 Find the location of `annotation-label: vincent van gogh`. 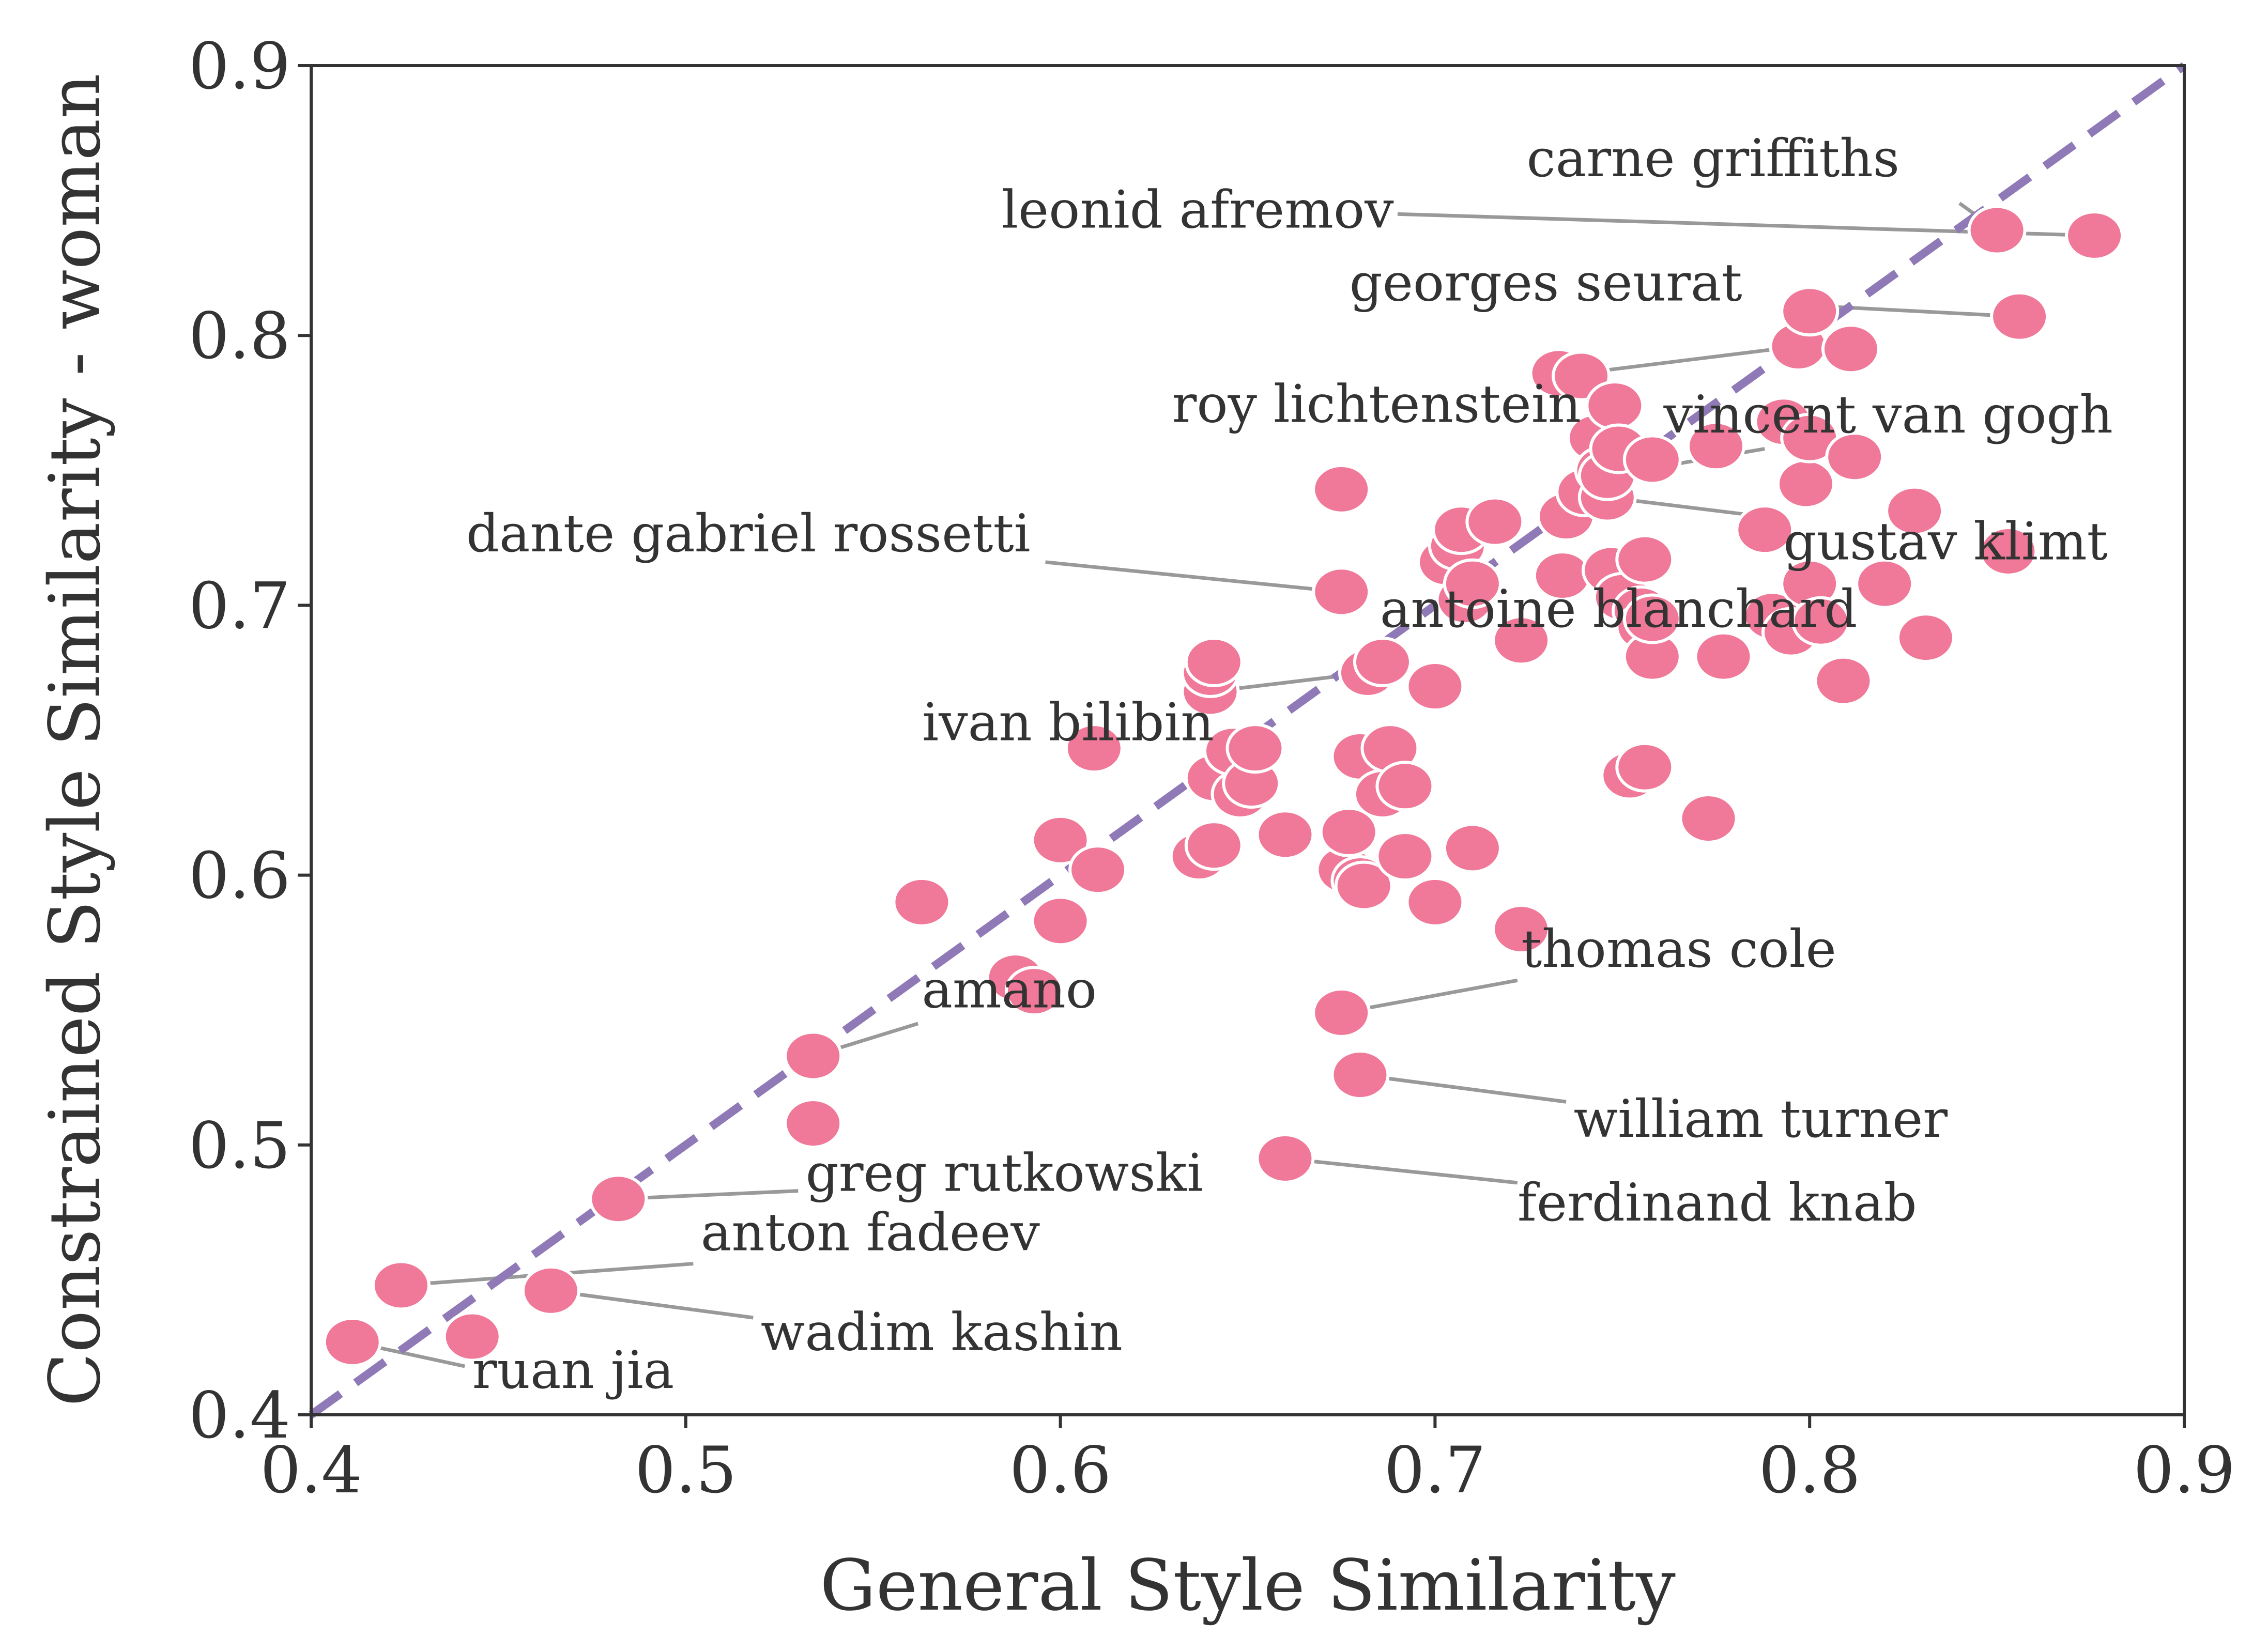

annotation-label: vincent van gogh is located at coordinates (1888, 415).